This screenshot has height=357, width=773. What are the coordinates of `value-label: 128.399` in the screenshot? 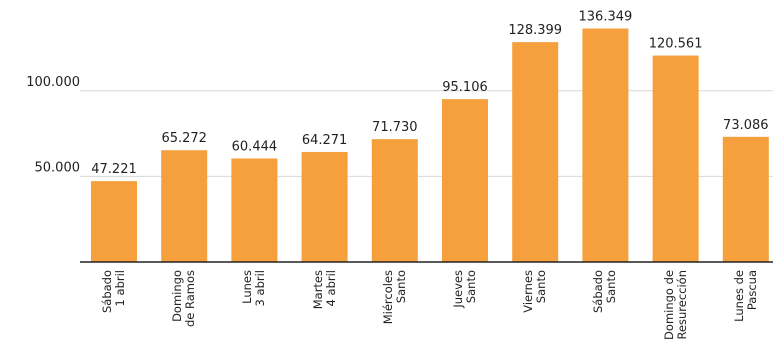 It's located at (535, 30).